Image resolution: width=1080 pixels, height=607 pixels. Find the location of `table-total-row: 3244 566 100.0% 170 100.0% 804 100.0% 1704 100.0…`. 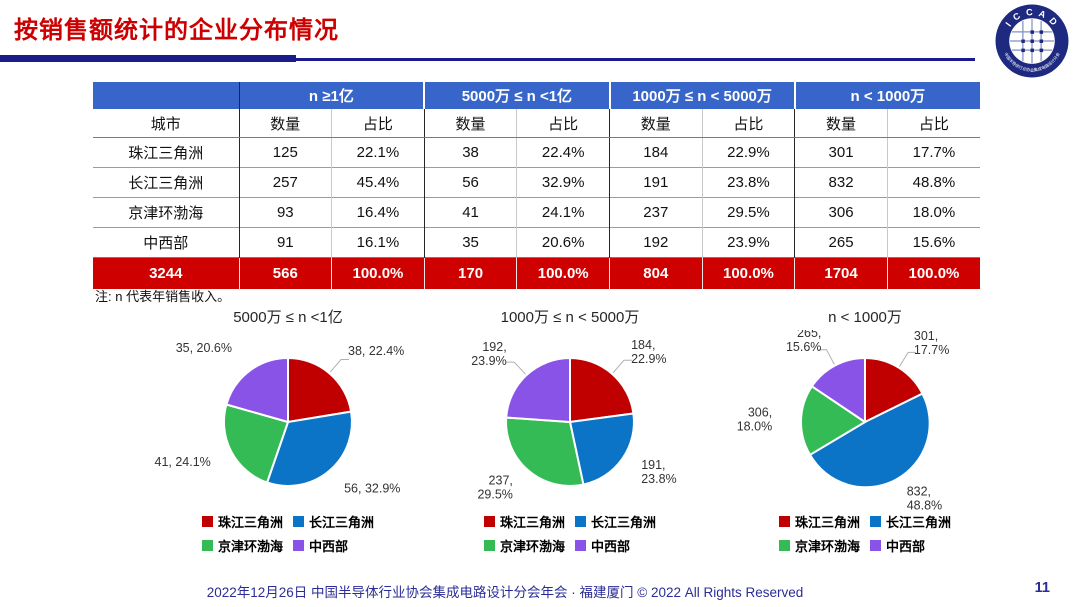

table-total-row: 3244 566 100.0% 170 100.0% 804 100.0% 1704 100.0… is located at coordinates (536, 273).